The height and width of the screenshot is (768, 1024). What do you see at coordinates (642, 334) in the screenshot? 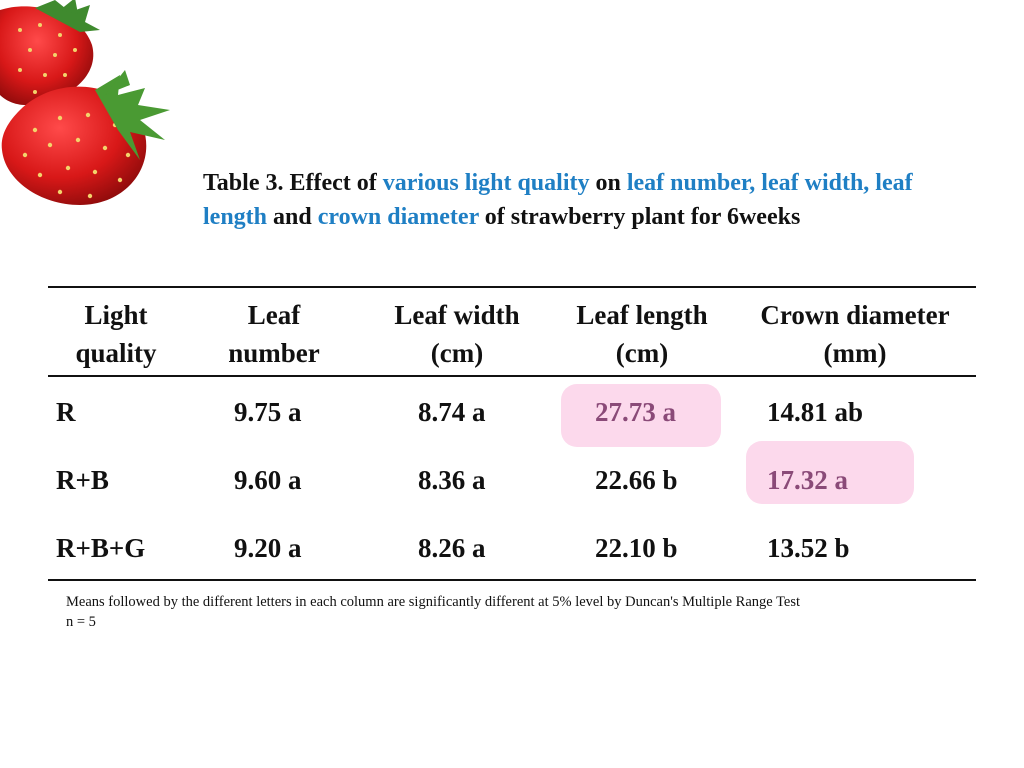
I see `header-leaf-length: Leaf length (cm)` at bounding box center [642, 334].